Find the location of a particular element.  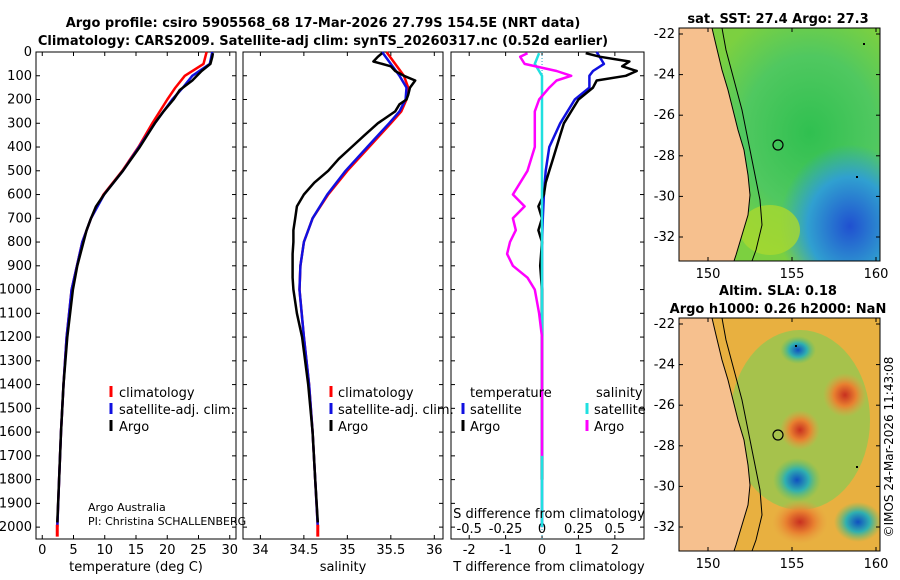

x-tick-label: 10 is located at coordinates (104, 550).